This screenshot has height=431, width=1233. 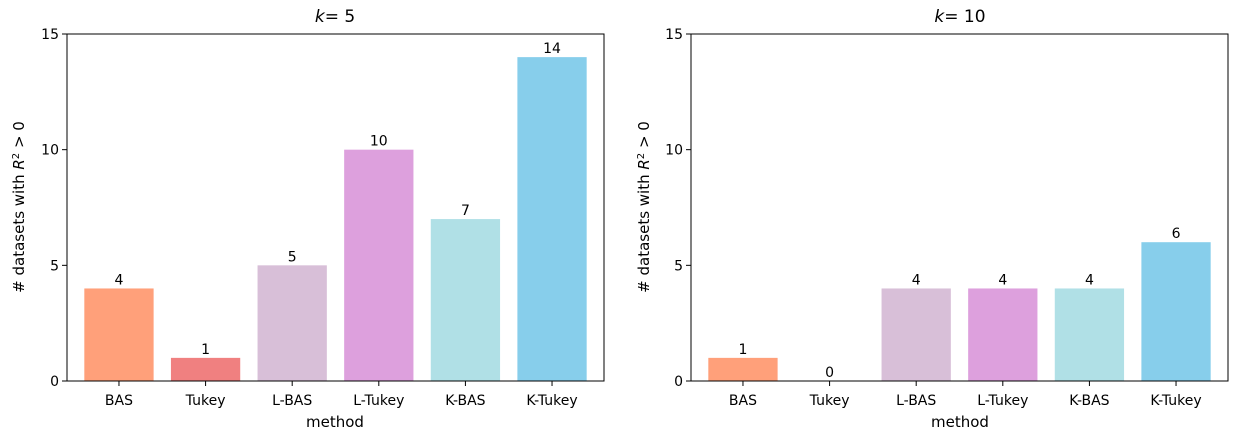 What do you see at coordinates (829, 373) in the screenshot?
I see `bar-value-label: 0` at bounding box center [829, 373].